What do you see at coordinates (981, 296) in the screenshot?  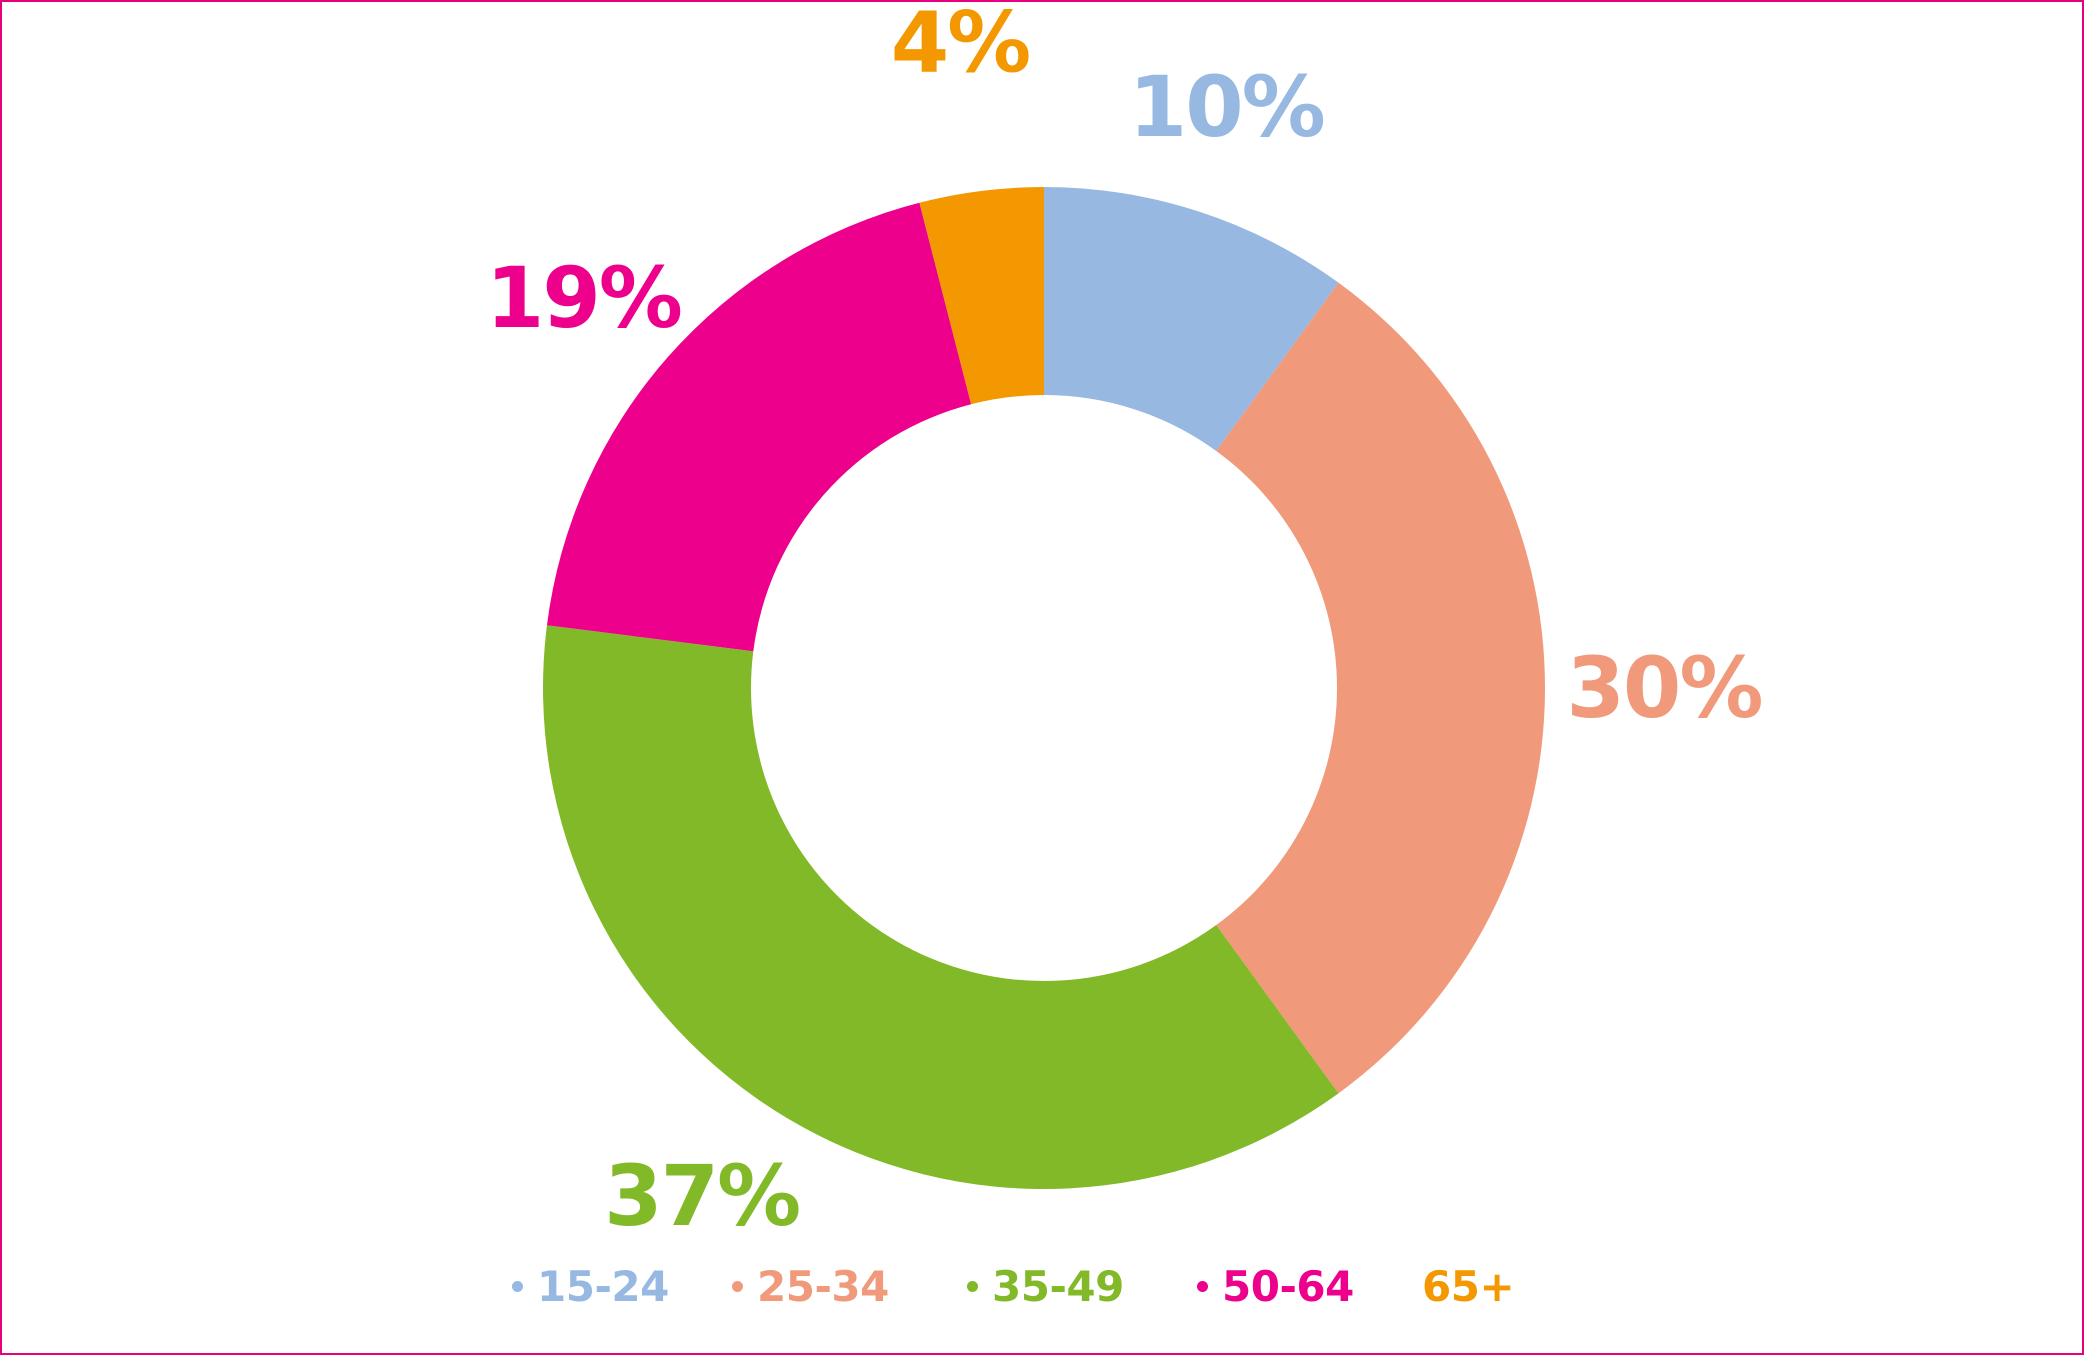 I see `donut-slice-65-plus` at bounding box center [981, 296].